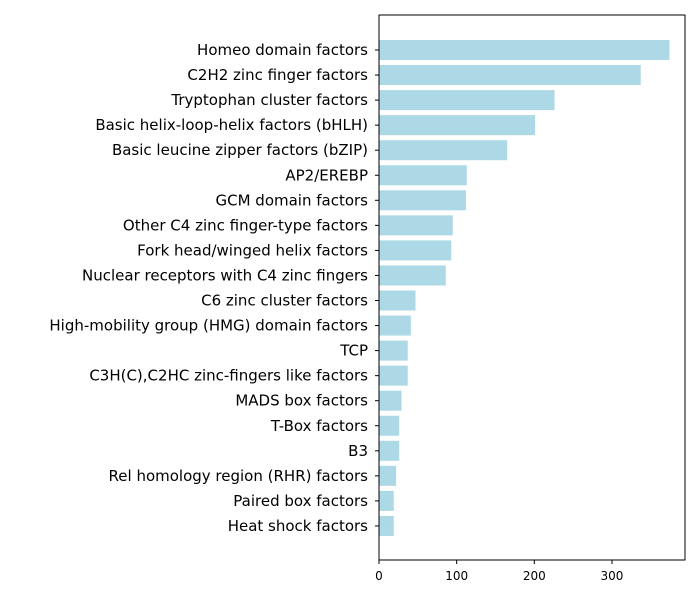 The height and width of the screenshot is (600, 700). Describe the element at coordinates (269, 100) in the screenshot. I see `category-label: Tryptophan cluster factors` at that location.